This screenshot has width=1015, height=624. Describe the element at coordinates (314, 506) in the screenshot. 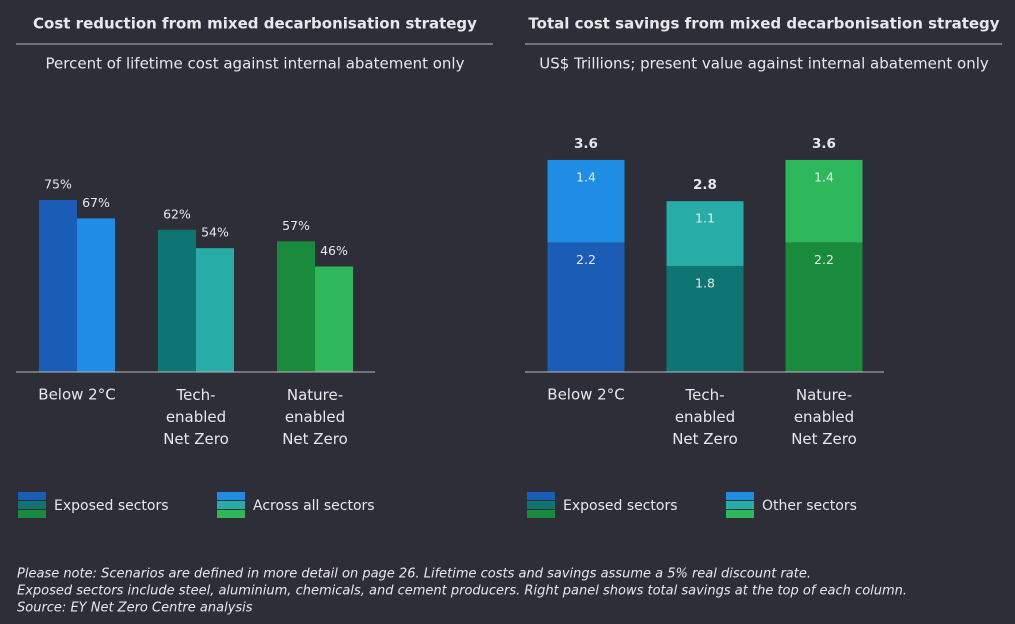

I see `legend-label: Across all sectors` at that location.